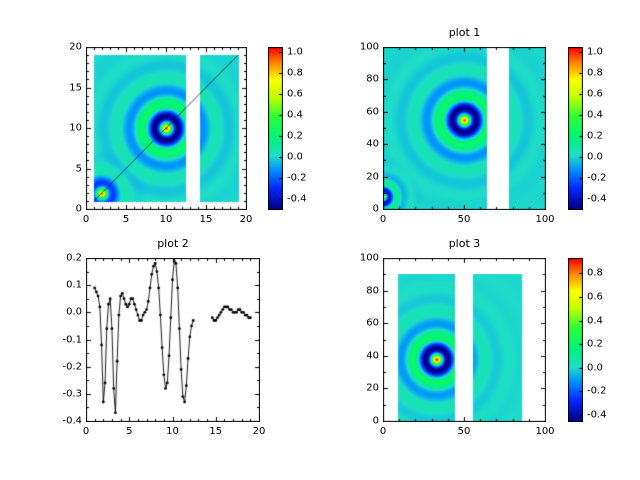 The height and width of the screenshot is (480, 640). What do you see at coordinates (173, 340) in the screenshot?
I see `line-chart-plot2` at bounding box center [173, 340].